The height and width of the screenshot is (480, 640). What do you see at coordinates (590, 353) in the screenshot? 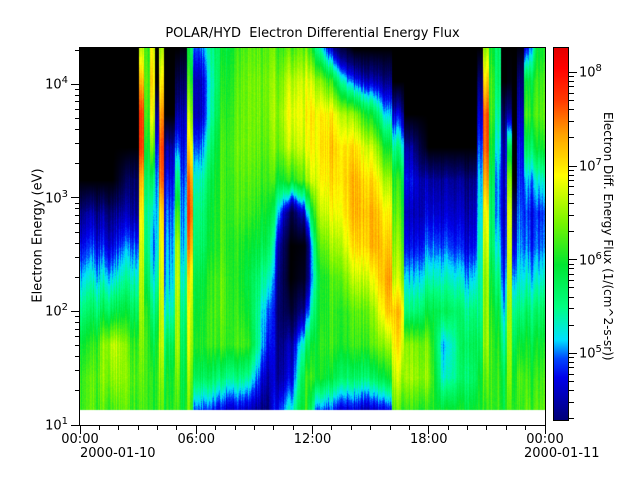
I see `colorbar-tick-label: 10⁵` at bounding box center [590, 353].